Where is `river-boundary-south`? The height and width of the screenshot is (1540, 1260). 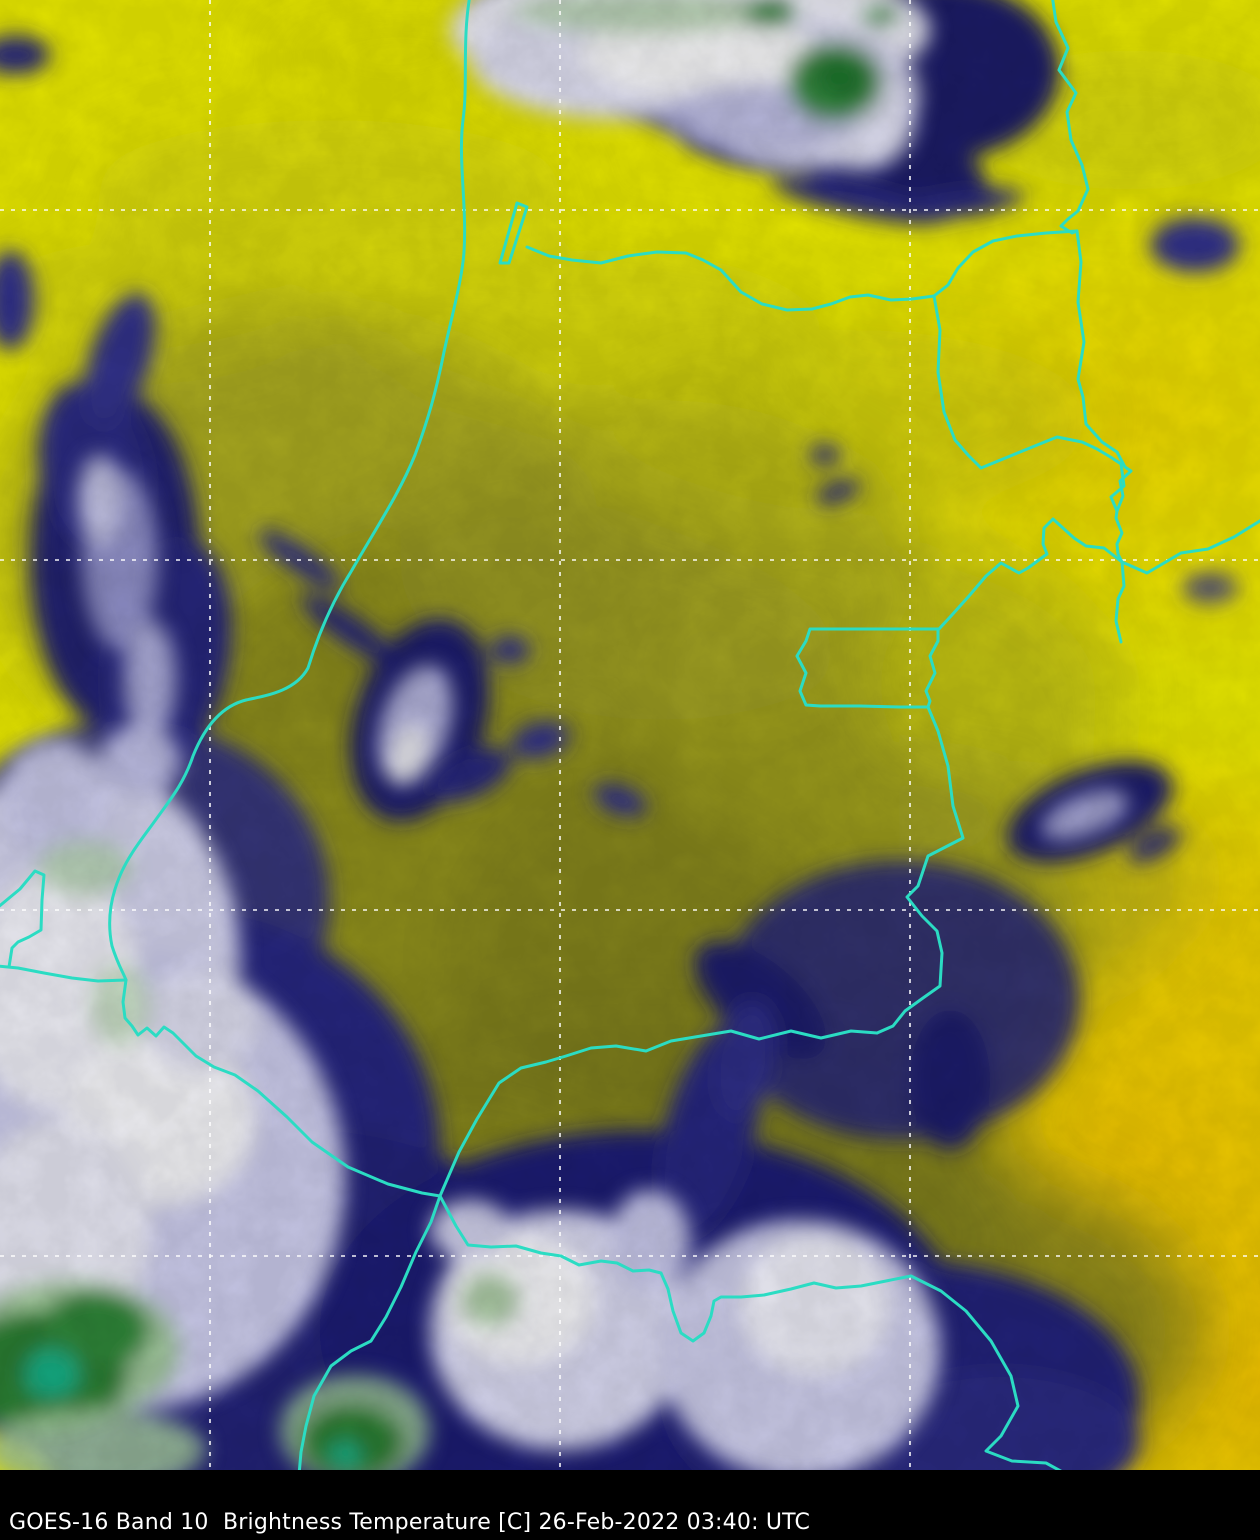
river-boundary-south is located at coordinates (369, 1332).